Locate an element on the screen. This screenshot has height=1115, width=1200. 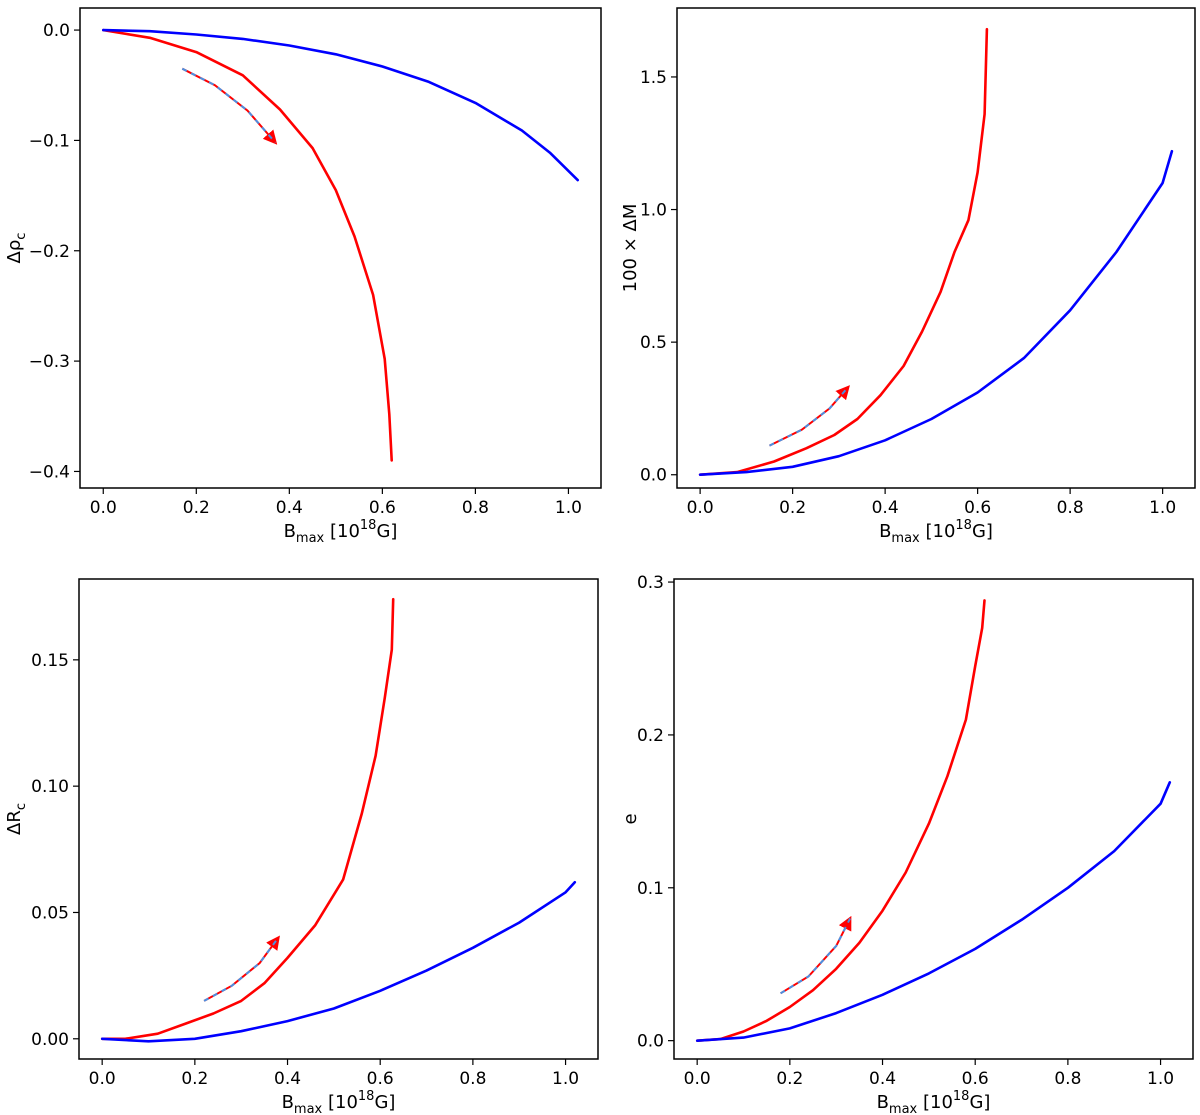
y-axis-label-main: 100 × ΔM is located at coordinates (630, 248).